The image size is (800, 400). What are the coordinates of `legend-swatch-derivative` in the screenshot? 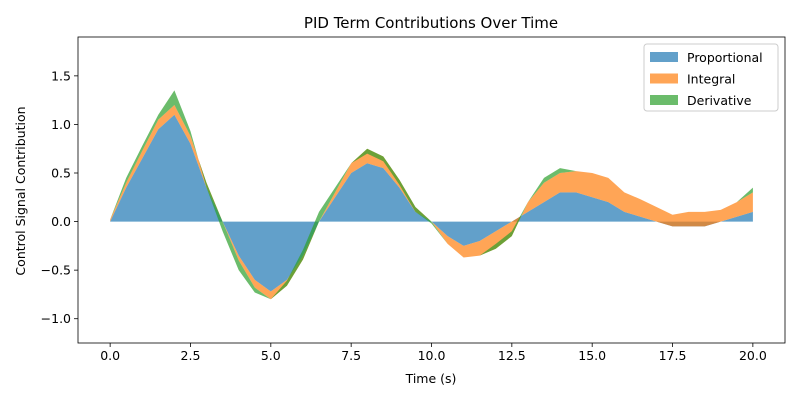 It's located at (664, 100).